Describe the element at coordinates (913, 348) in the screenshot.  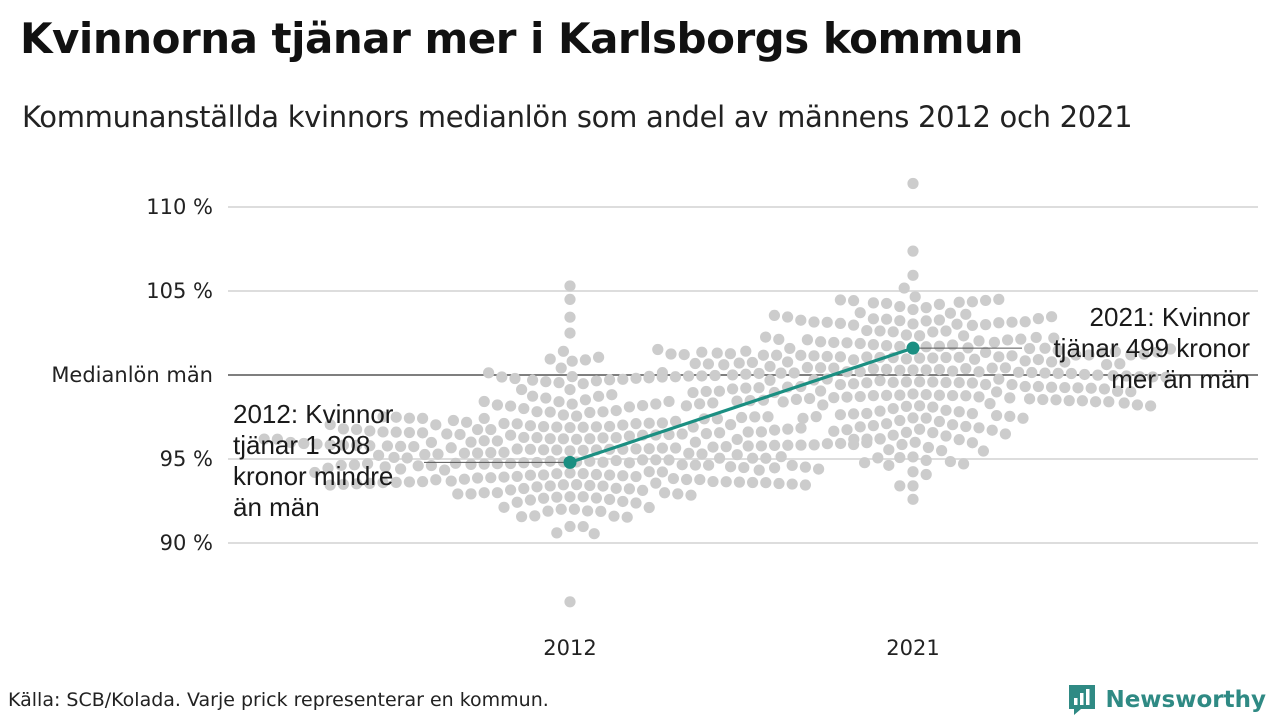
I see `karlsborg-point-2021` at that location.